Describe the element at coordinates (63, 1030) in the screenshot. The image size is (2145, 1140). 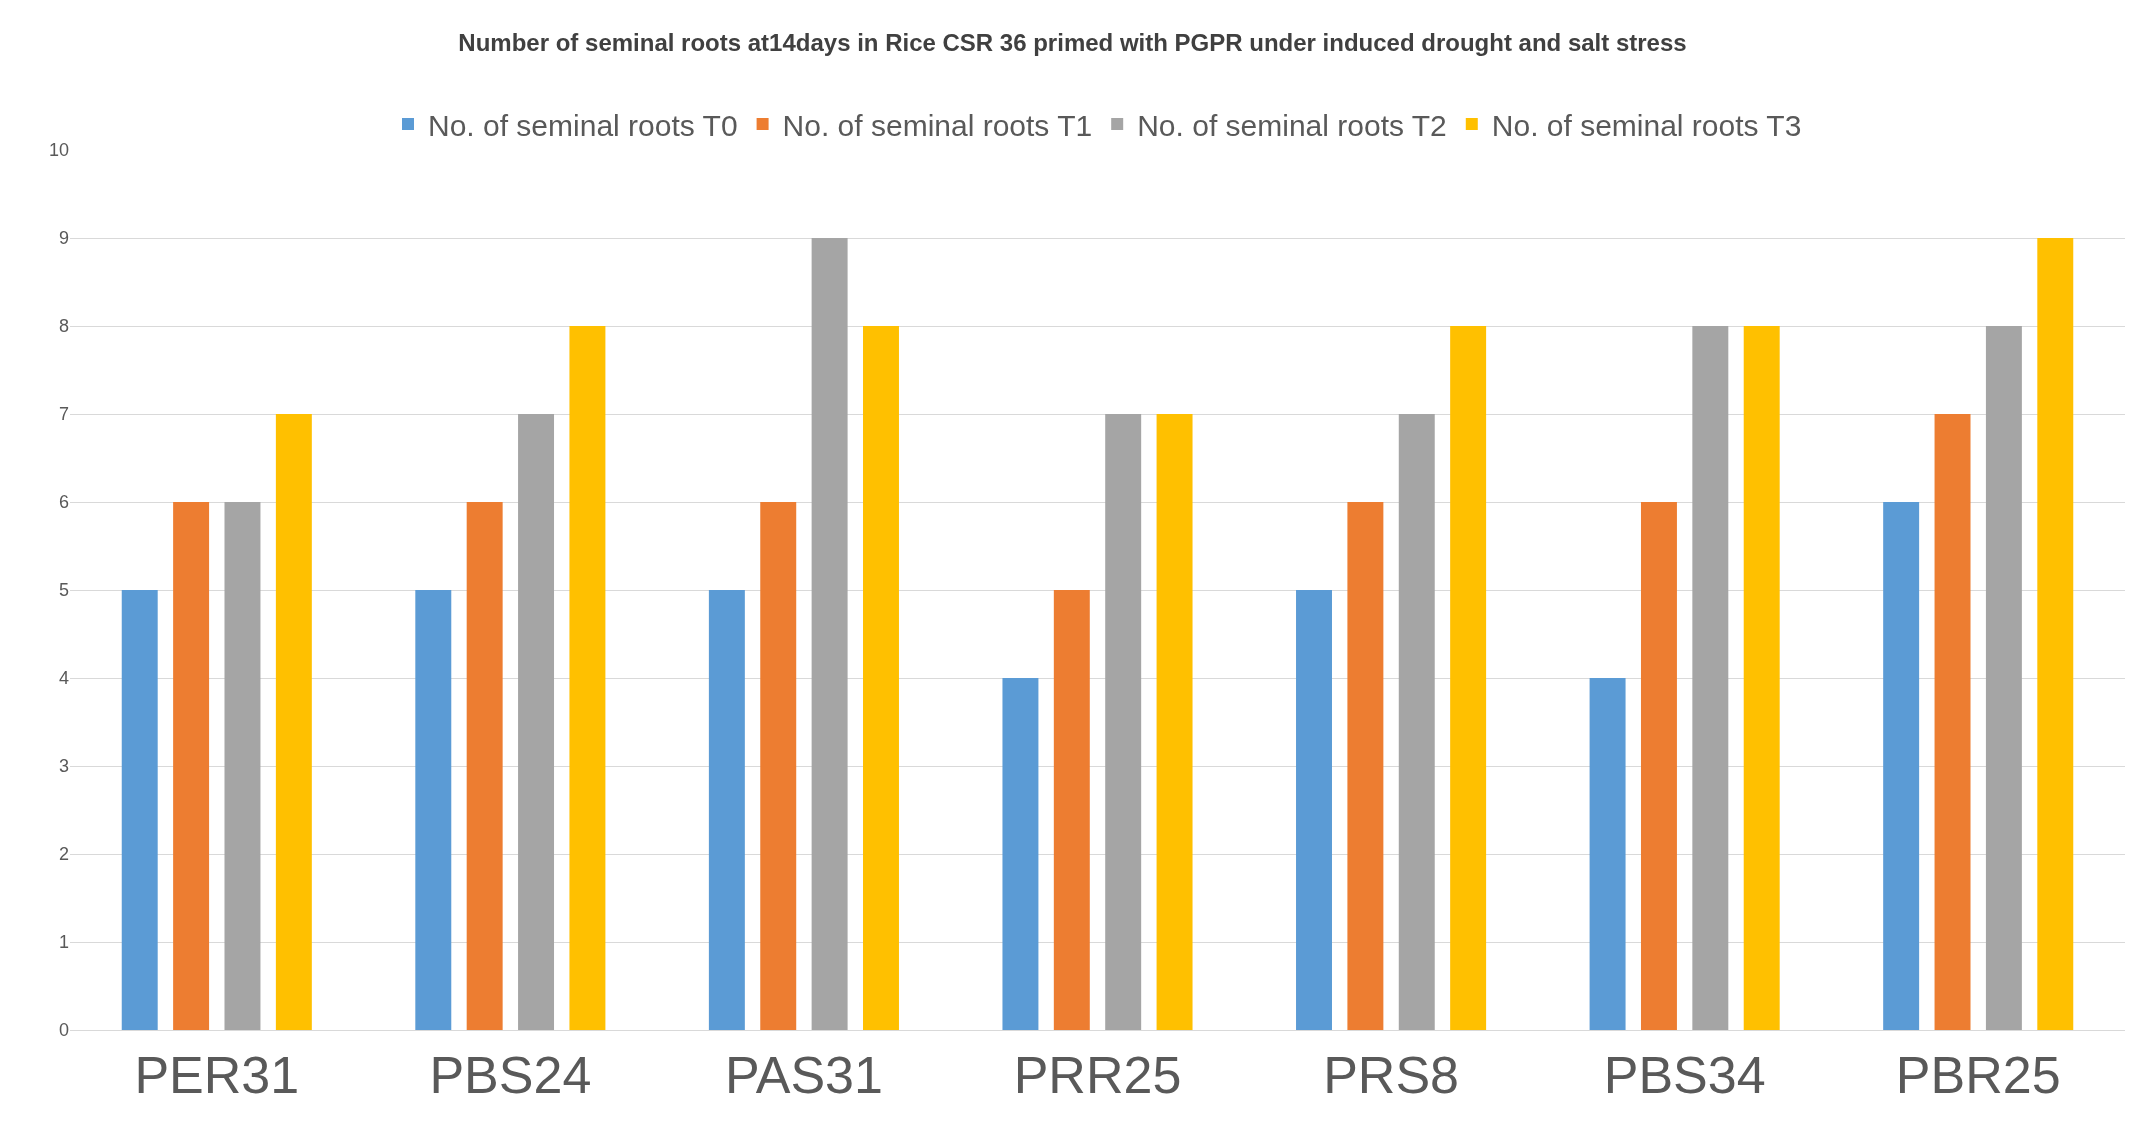
I see `y-tick-label: 0` at that location.